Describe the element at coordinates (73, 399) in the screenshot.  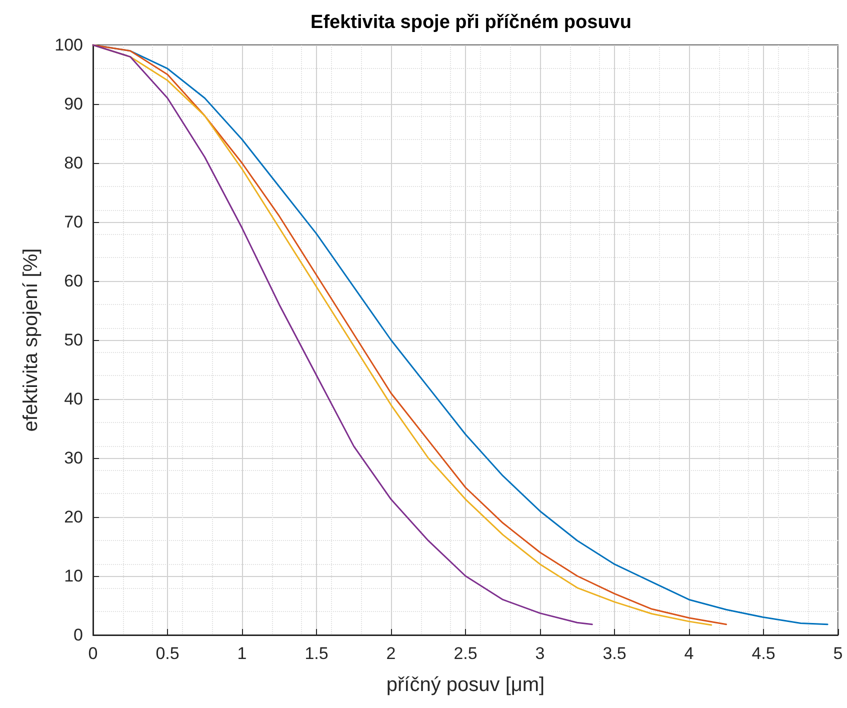
I see `y-tick-label: 40` at that location.